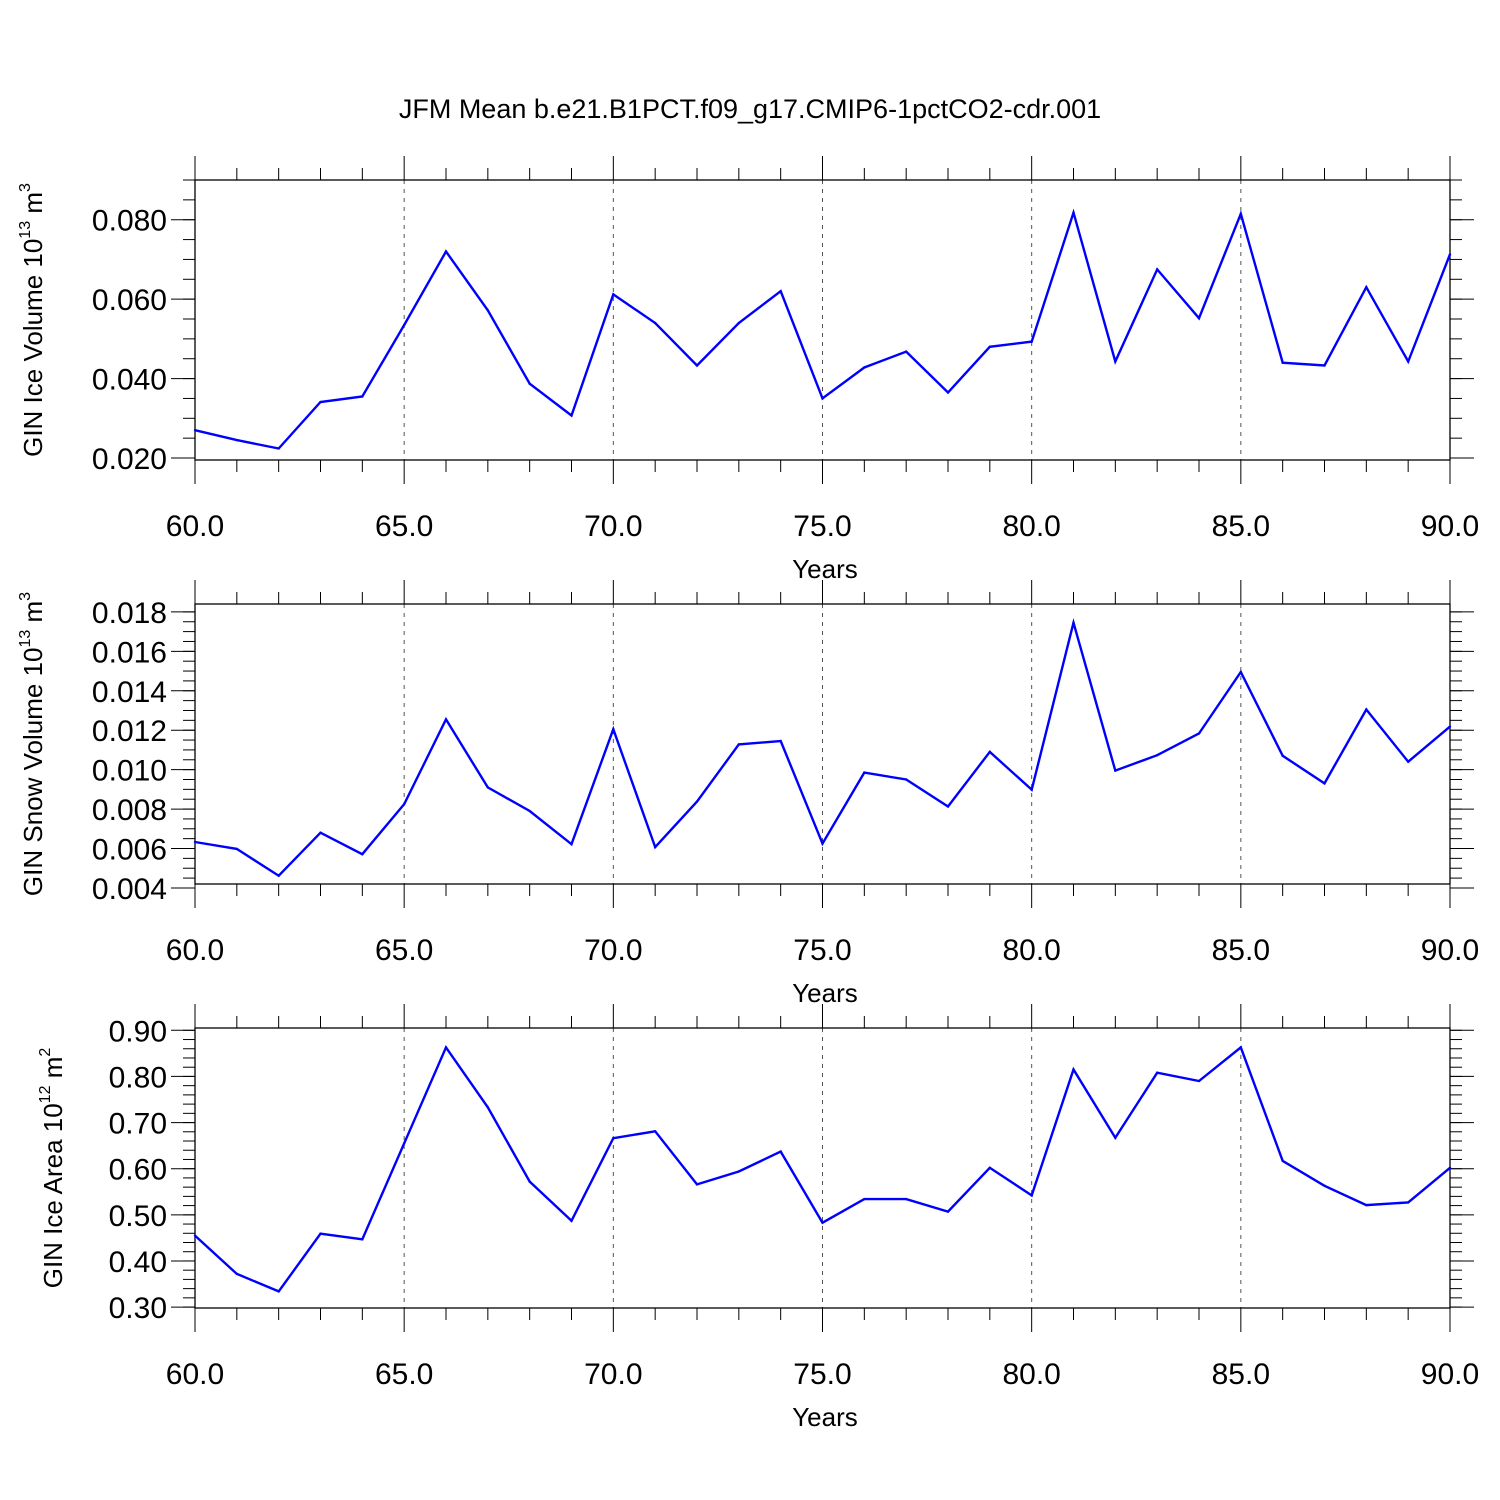 Image resolution: width=1500 pixels, height=1500 pixels. Describe the element at coordinates (138, 1031) in the screenshot. I see `y-tick-label: 0.90` at that location.